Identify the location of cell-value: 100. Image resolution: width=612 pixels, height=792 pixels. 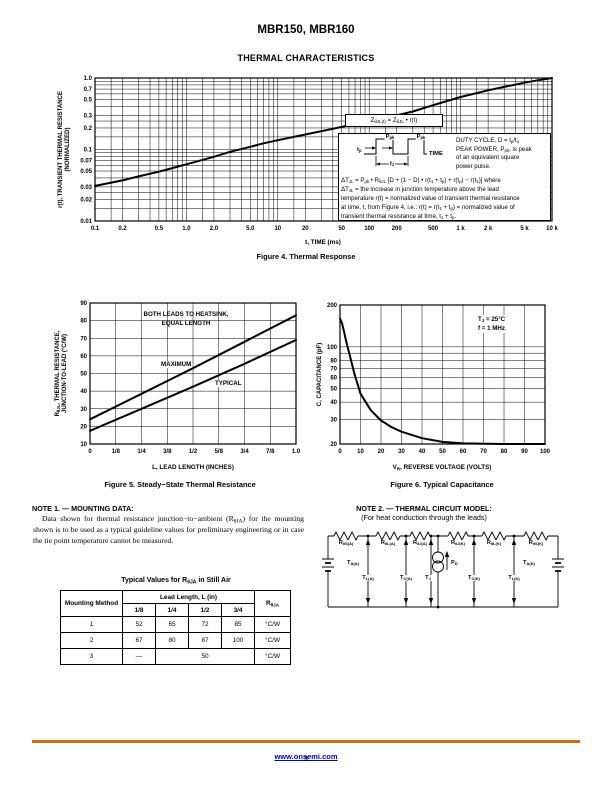
(238, 640).